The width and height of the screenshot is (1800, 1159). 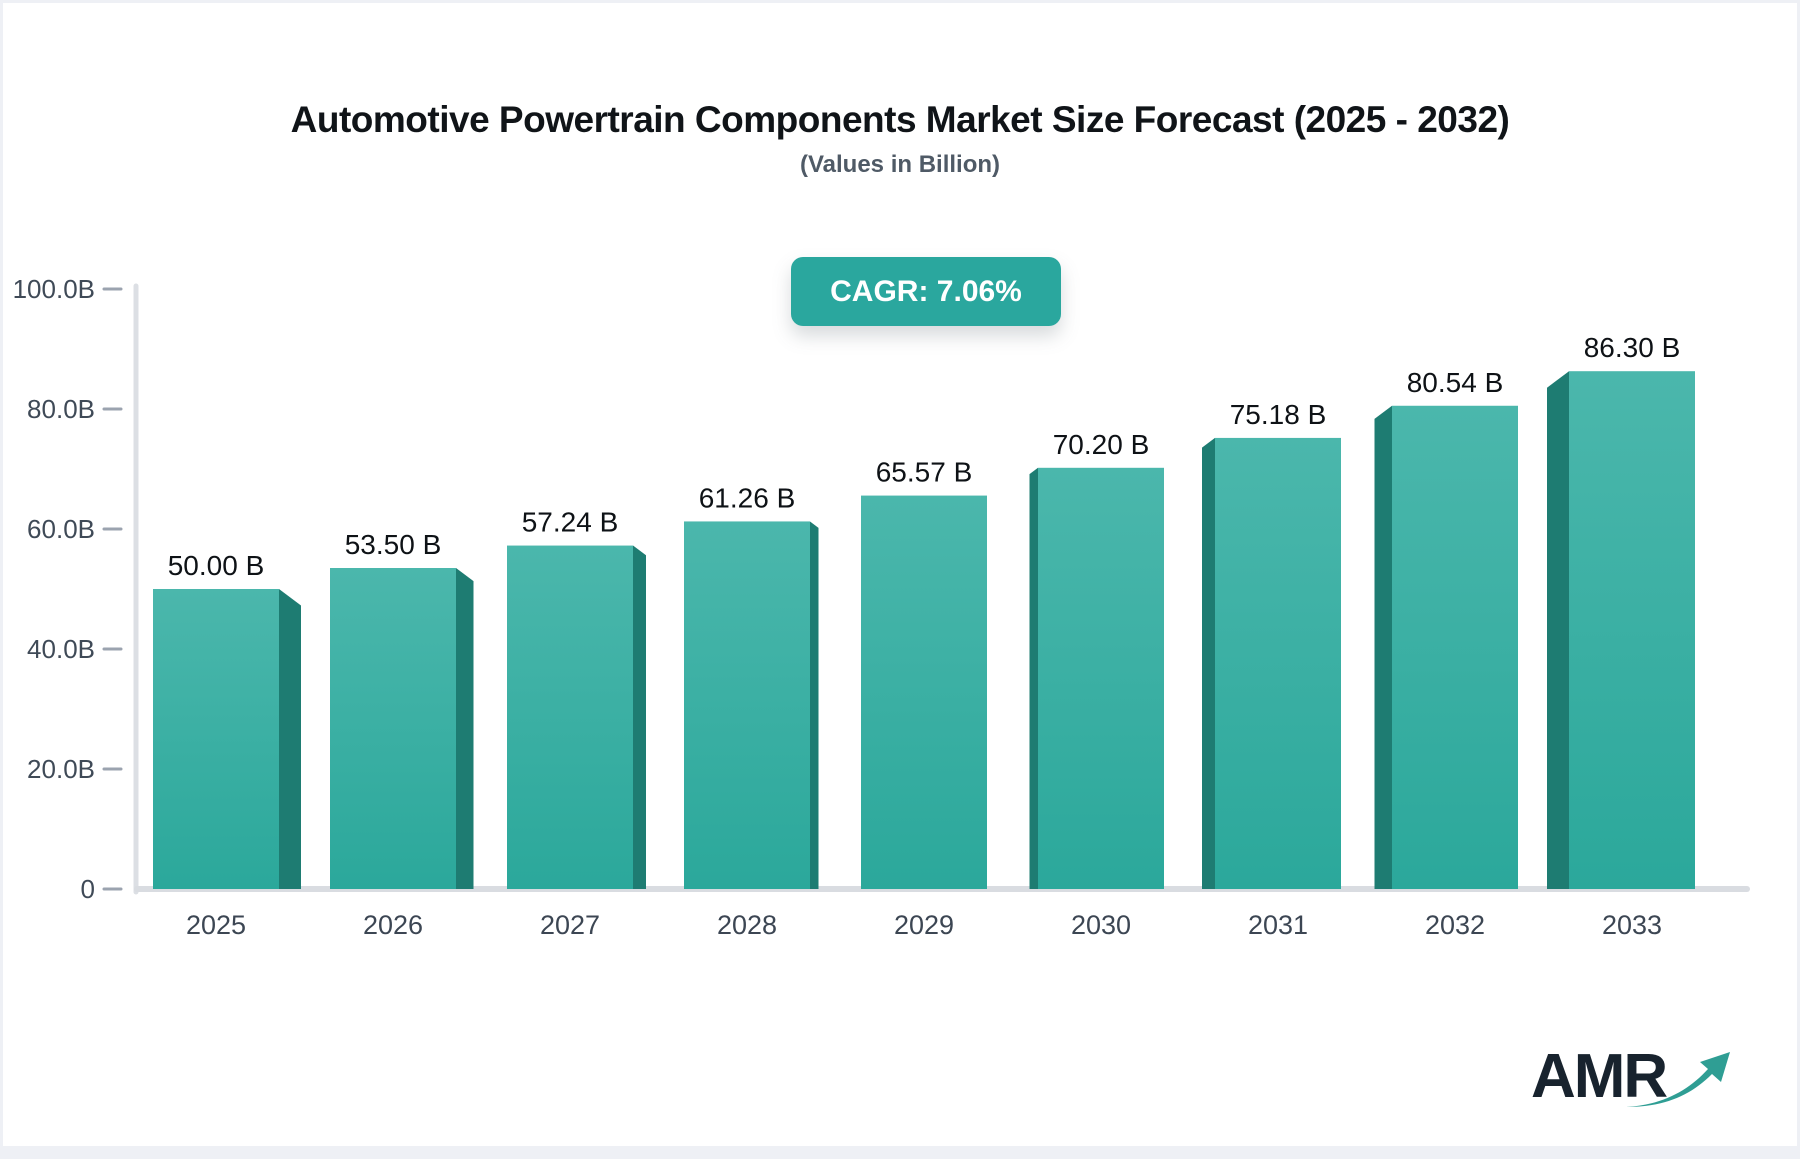 I want to click on bar-2027, so click(x=570, y=717).